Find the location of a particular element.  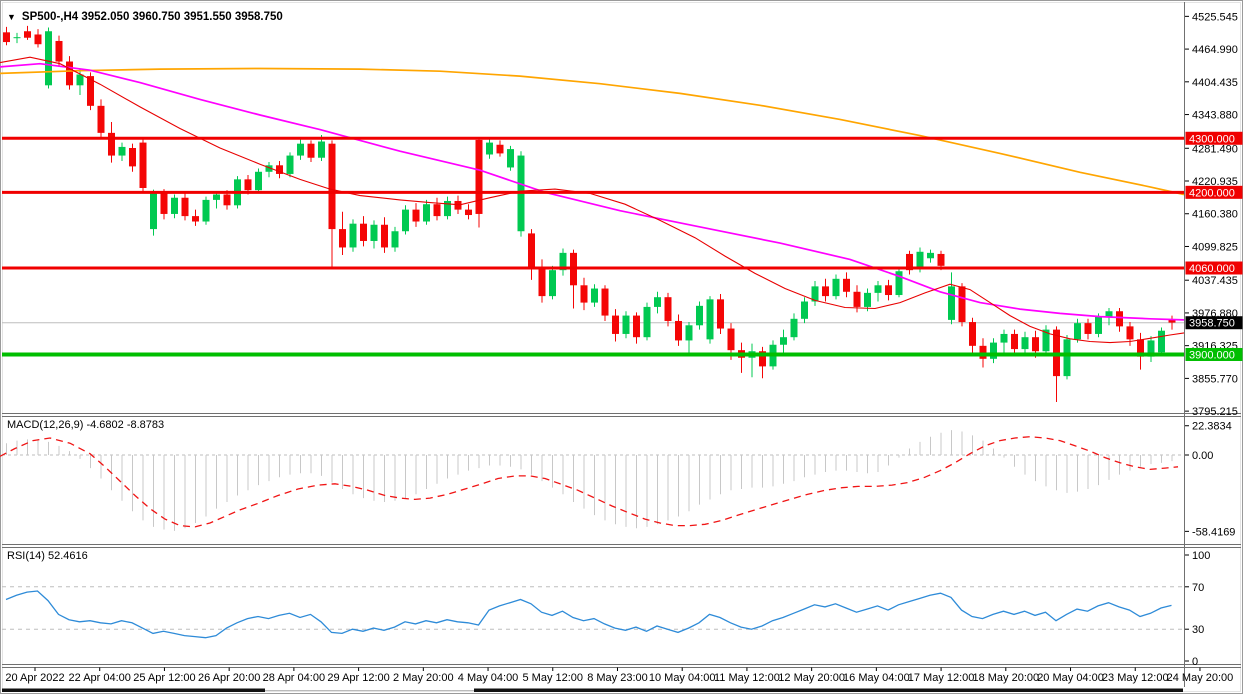

level-price-badge-4060.000: 4060.000 is located at coordinates (1214, 268).